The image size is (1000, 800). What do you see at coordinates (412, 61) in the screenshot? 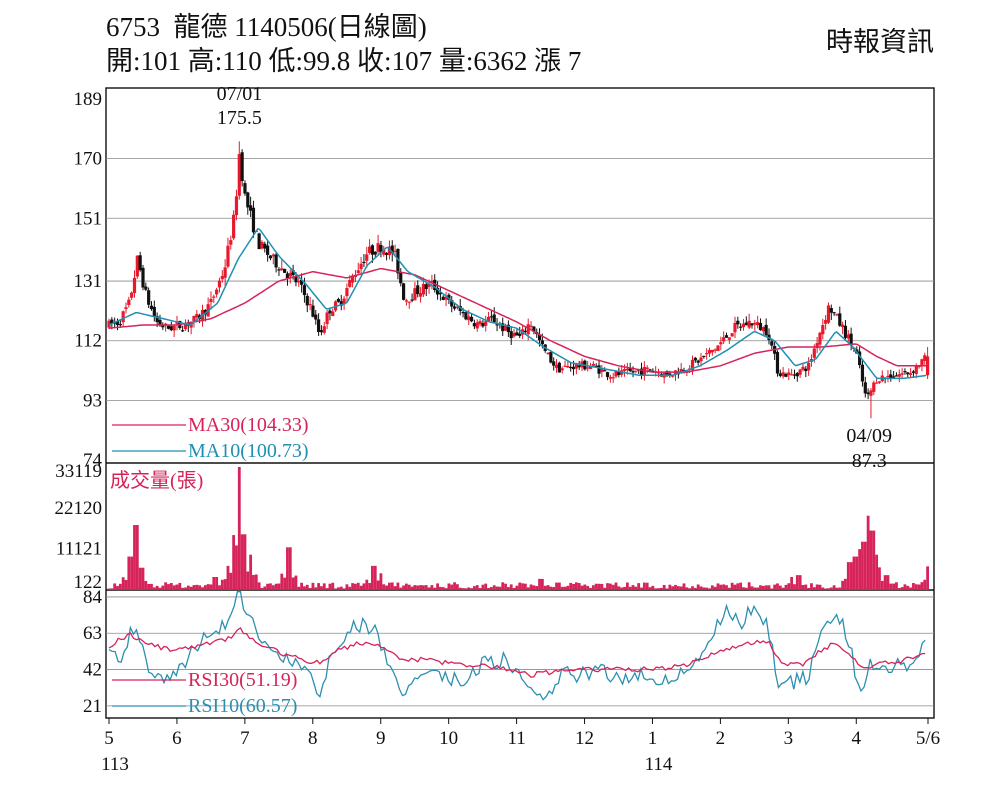
I see `stat-close-value: 107` at bounding box center [412, 61].